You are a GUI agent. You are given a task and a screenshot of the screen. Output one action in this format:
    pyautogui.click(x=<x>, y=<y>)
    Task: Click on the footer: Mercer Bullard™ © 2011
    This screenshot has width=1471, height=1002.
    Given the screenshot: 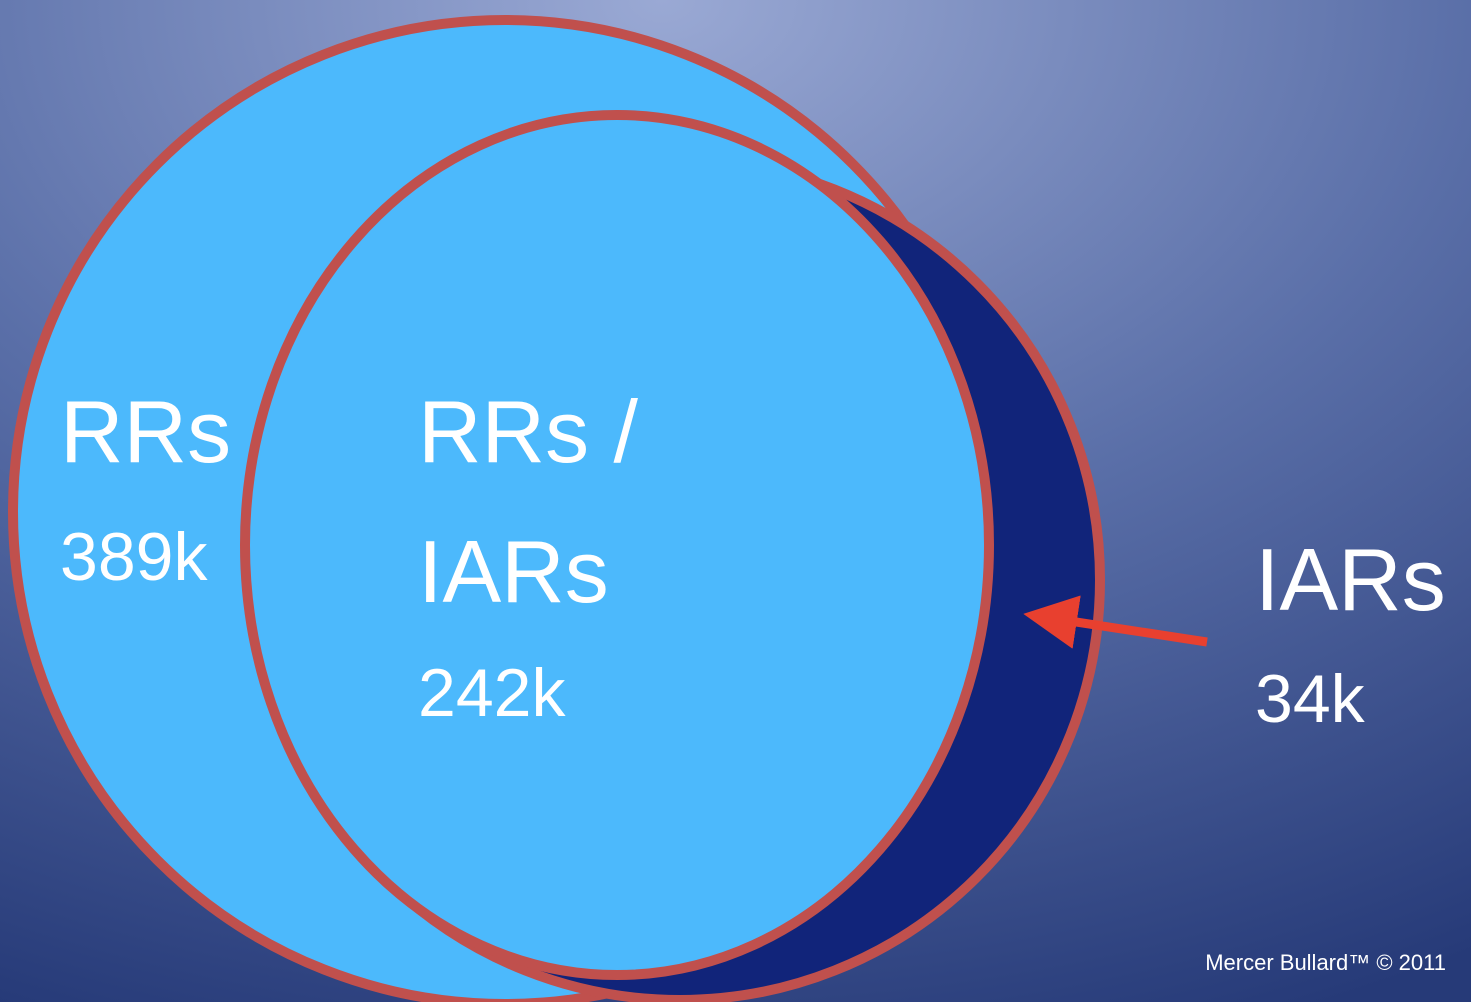 What is the action you would take?
    pyautogui.click(x=1325, y=962)
    